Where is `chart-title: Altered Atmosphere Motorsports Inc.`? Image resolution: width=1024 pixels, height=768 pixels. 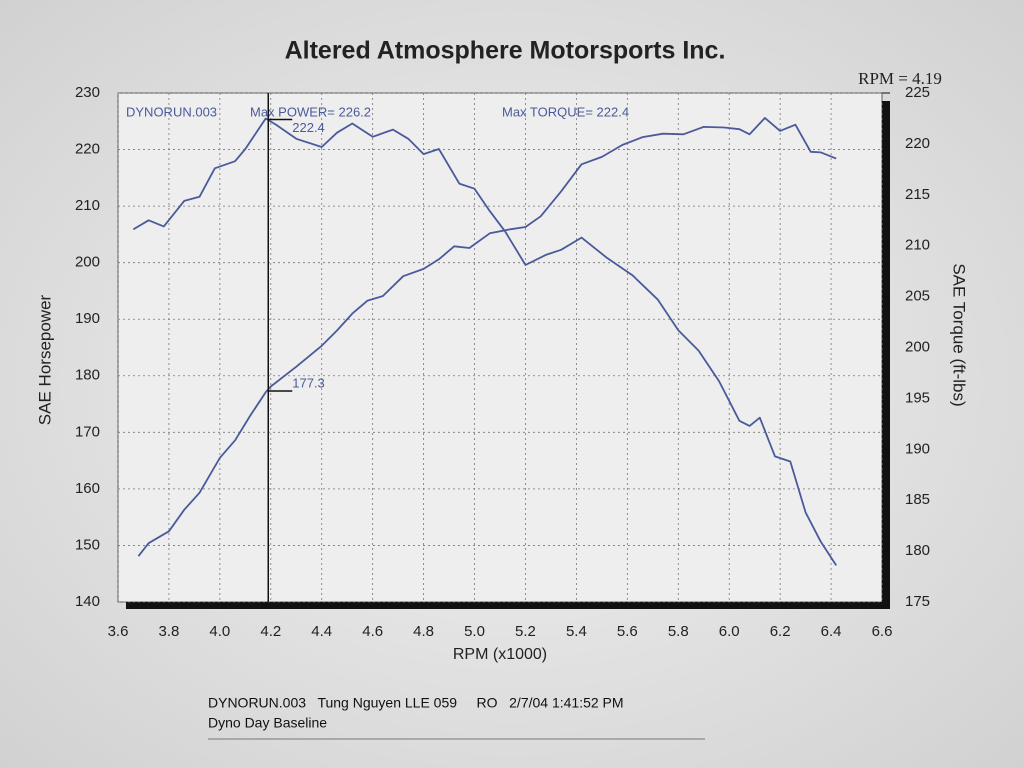
chart-title: Altered Atmosphere Motorsports Inc. is located at coordinates (505, 51).